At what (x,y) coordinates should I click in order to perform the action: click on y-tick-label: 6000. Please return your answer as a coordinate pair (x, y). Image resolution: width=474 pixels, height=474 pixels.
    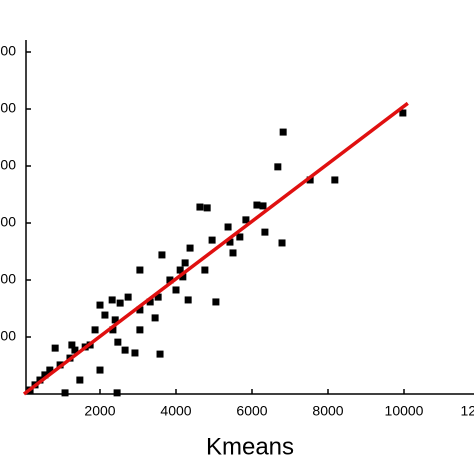
    Looking at the image, I should click on (8, 222).